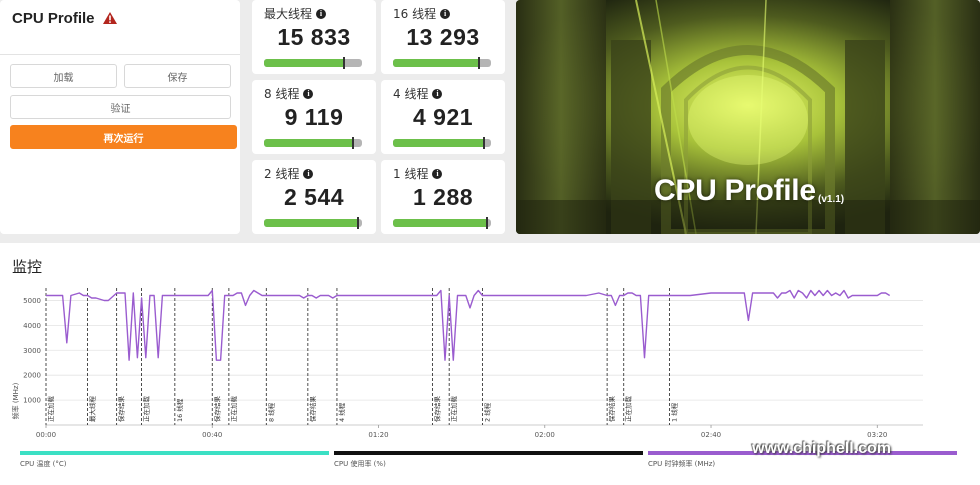 The width and height of the screenshot is (980, 485). What do you see at coordinates (378, 435) in the screenshot?
I see `x-tick-label: 01:20` at bounding box center [378, 435].